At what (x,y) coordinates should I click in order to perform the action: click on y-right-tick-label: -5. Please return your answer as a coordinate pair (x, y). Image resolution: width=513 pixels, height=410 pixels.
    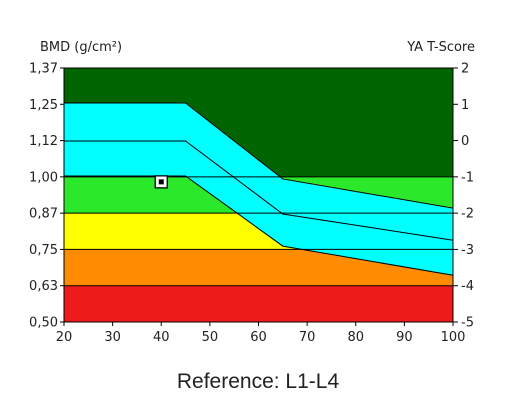
    Looking at the image, I should click on (467, 323).